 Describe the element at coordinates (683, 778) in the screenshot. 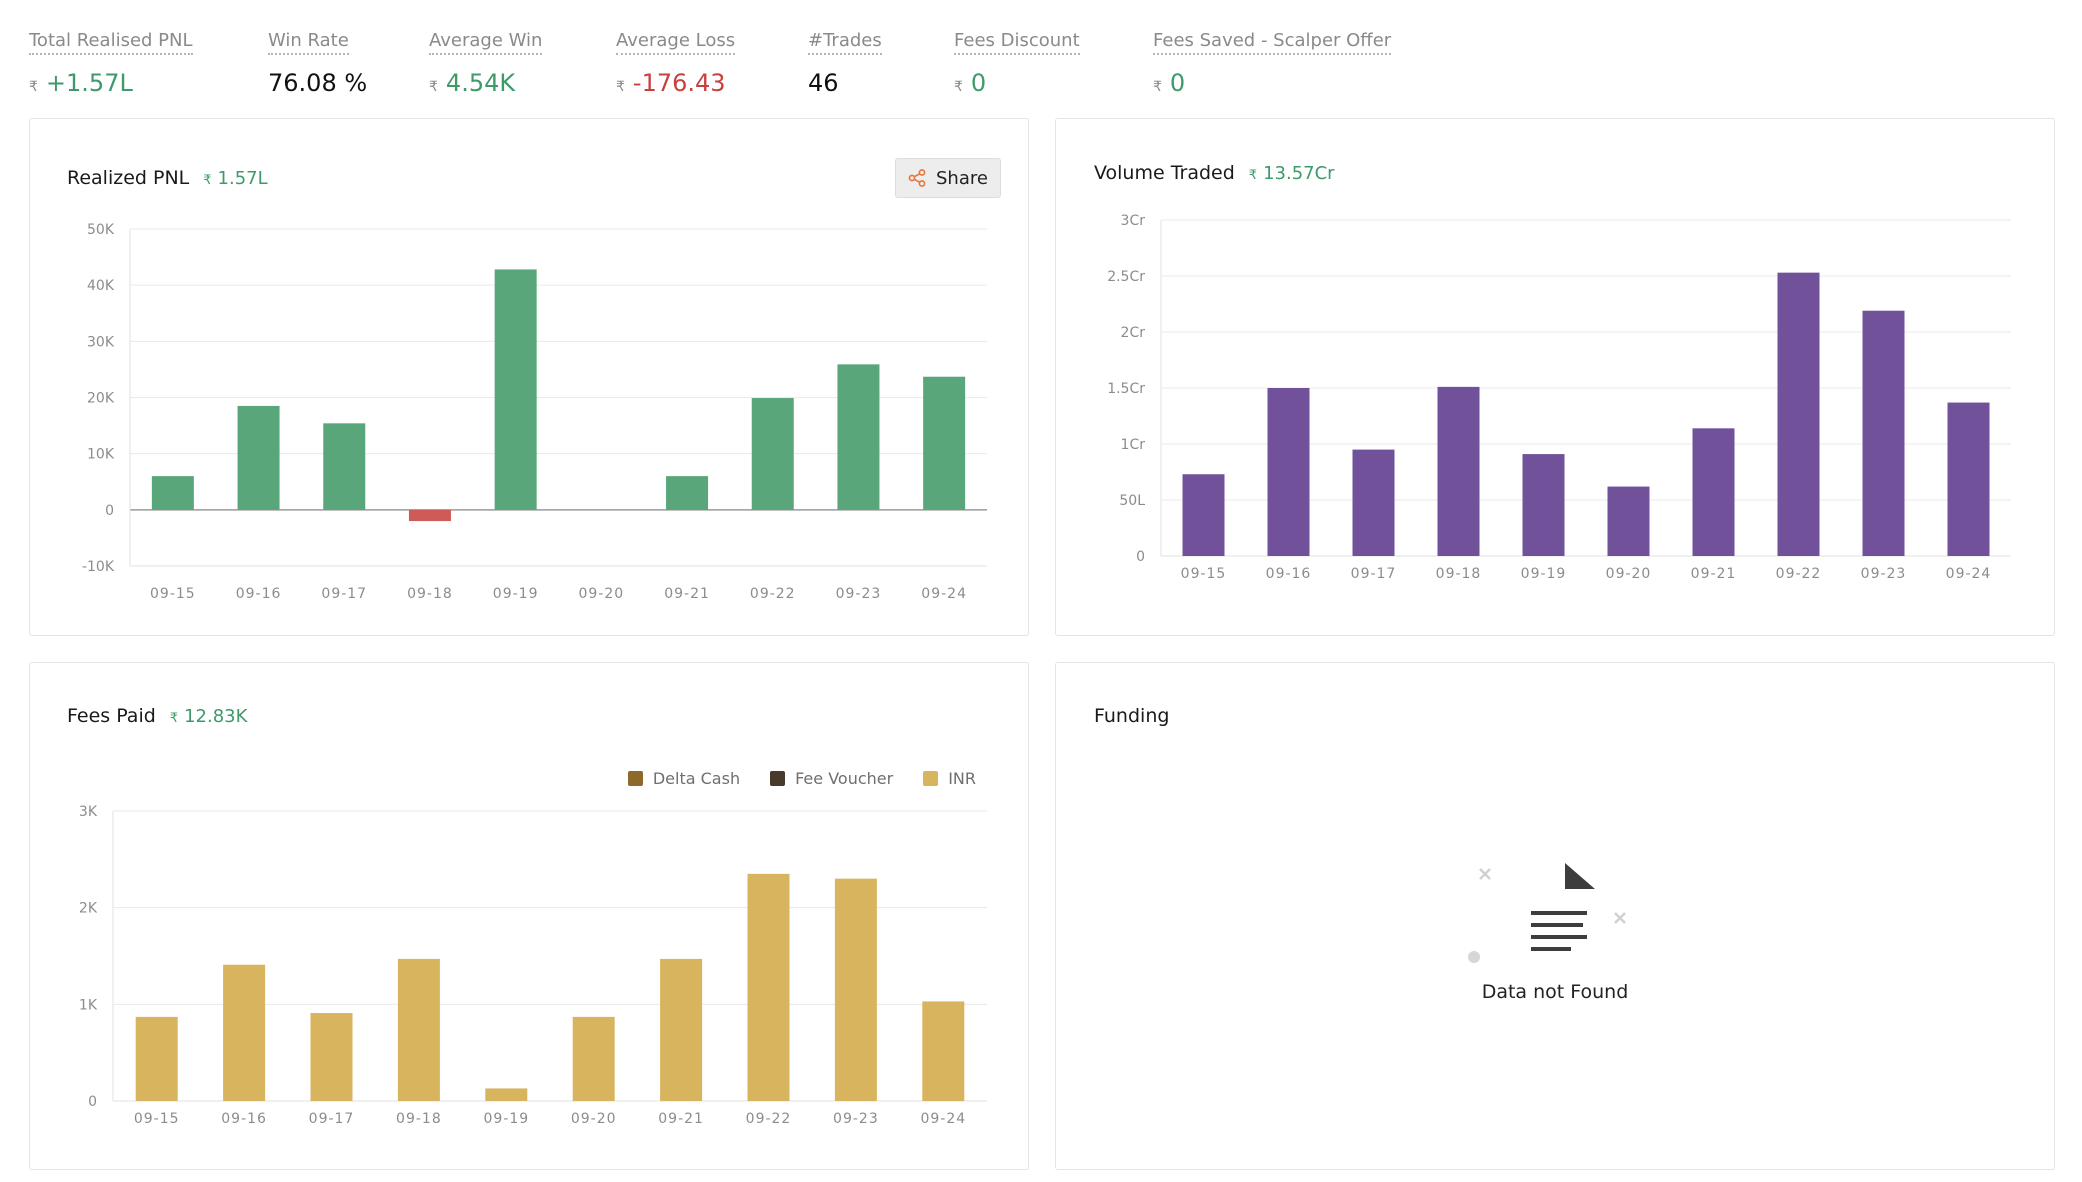

I see `legend-item-delta-cash: Delta Cash` at that location.